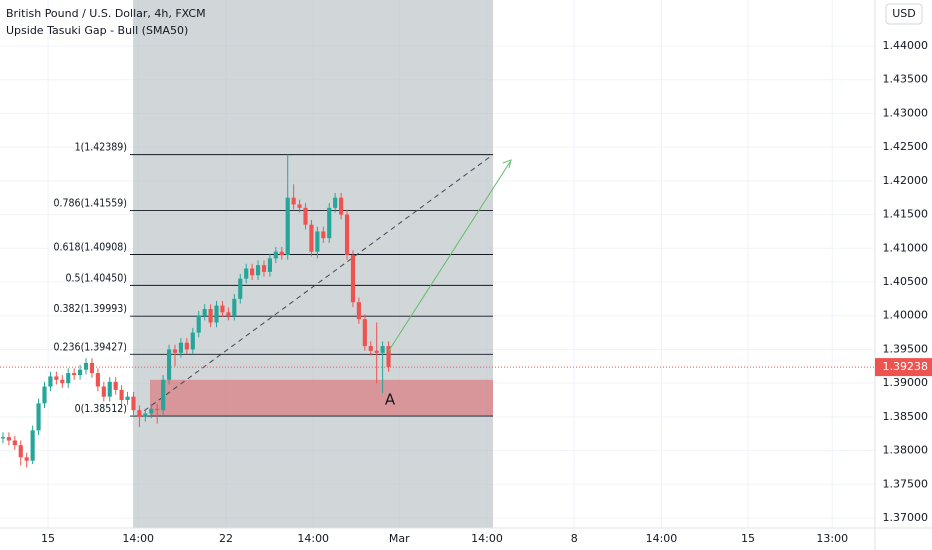 The image size is (932, 550). Describe the element at coordinates (906, 281) in the screenshot. I see `y-tick-label: 1.40500` at that location.